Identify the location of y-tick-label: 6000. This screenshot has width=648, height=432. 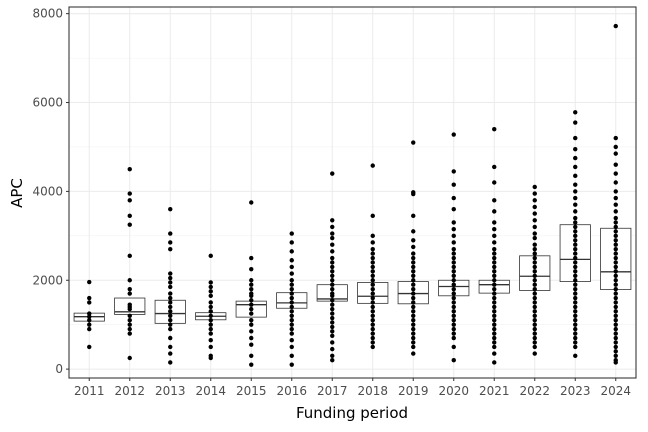
(47, 103).